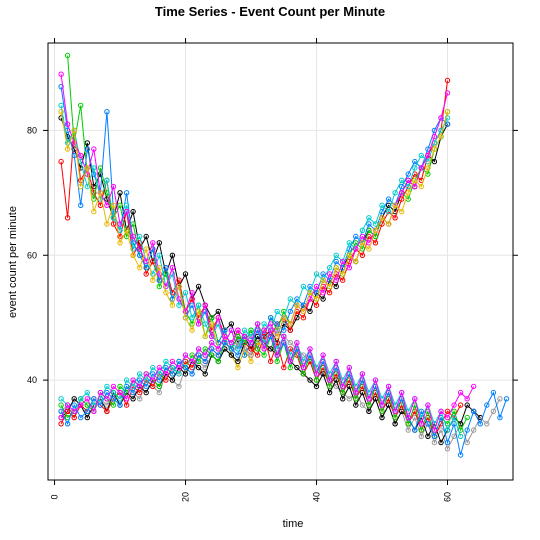  I want to click on x-tick-label: 40, so click(317, 497).